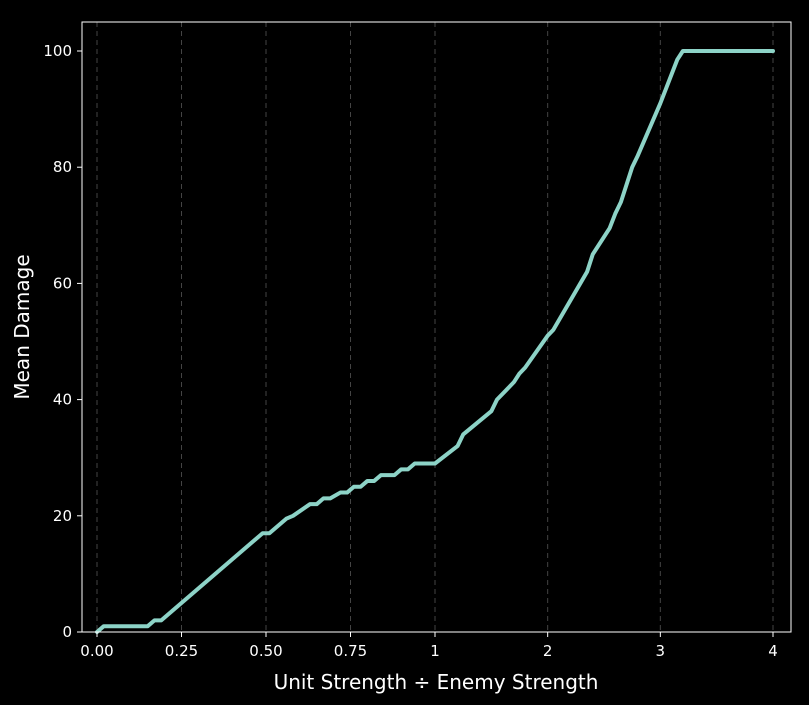 The width and height of the screenshot is (809, 705). I want to click on x-tick-label: 0.00, so click(96, 651).